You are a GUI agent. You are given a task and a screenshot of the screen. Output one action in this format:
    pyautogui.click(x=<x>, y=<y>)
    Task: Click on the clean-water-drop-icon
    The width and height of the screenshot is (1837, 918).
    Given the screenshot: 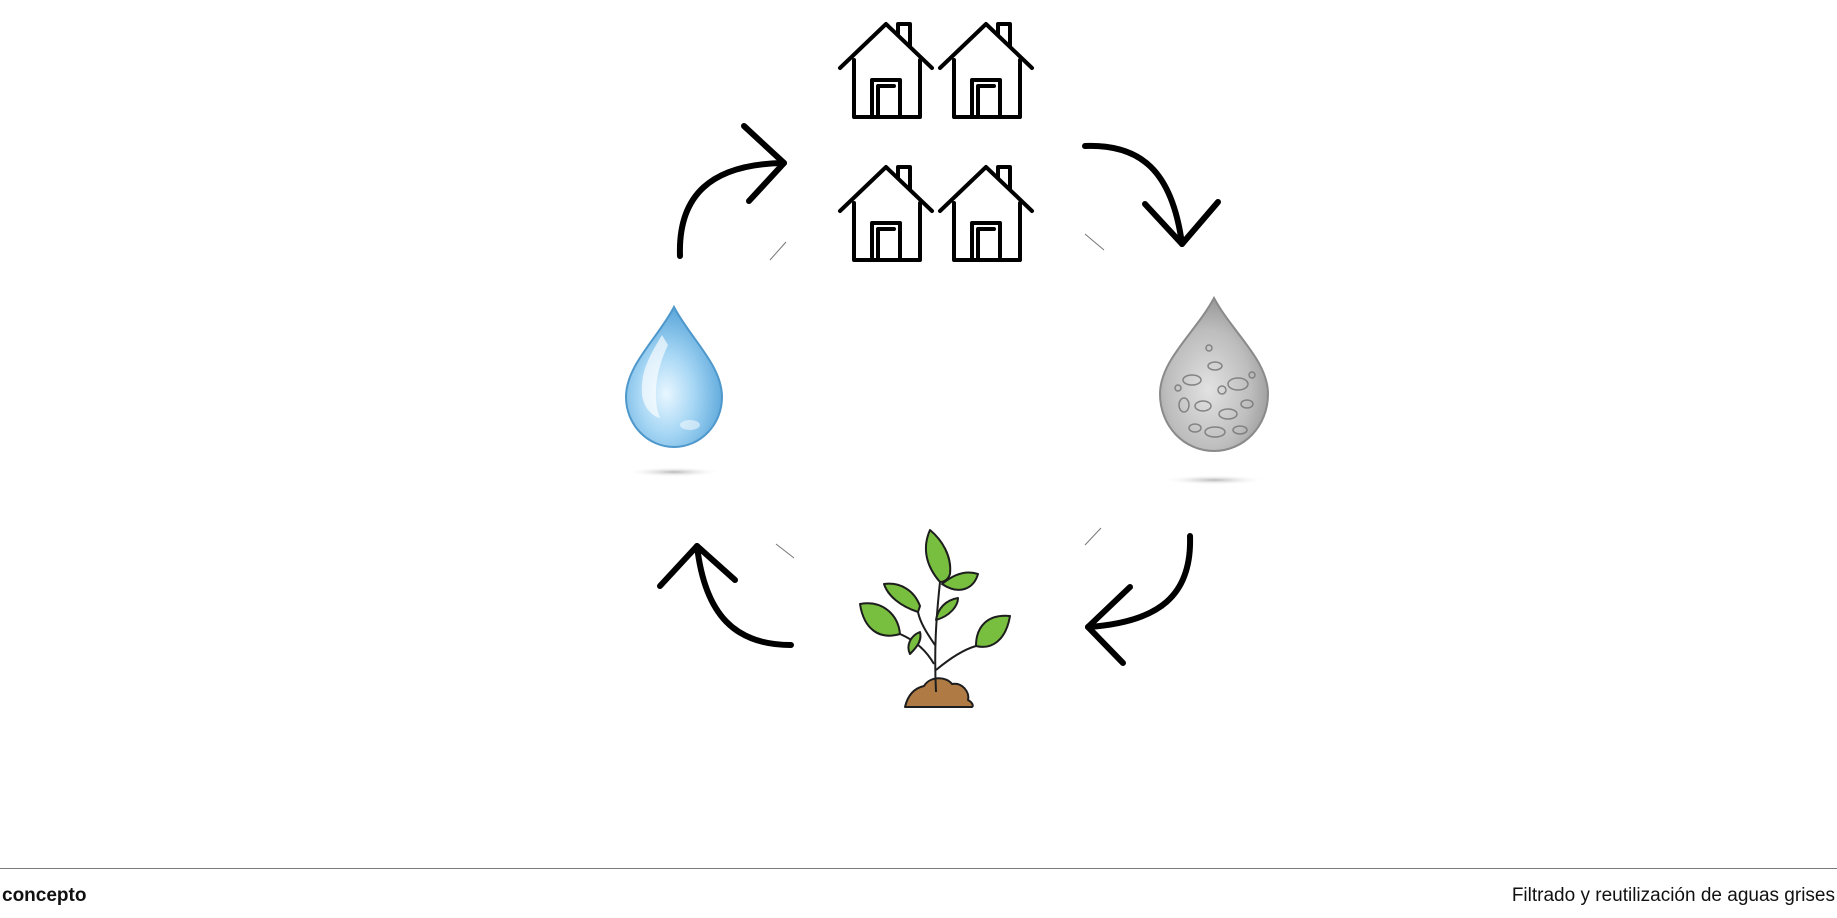 What is the action you would take?
    pyautogui.click(x=674, y=390)
    